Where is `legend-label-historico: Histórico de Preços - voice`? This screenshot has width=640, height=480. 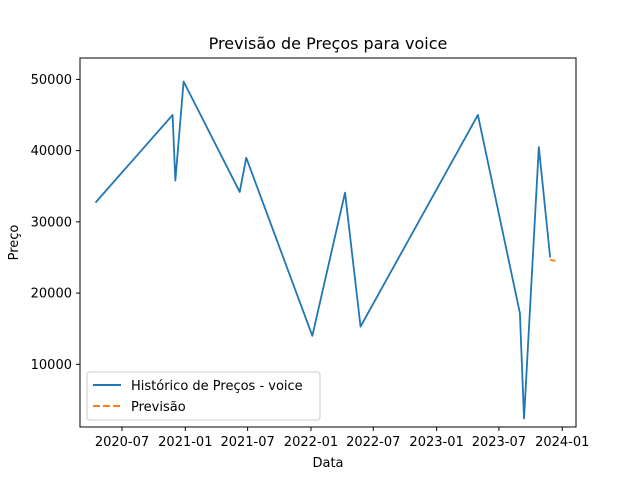 legend-label-historico: Histórico de Preços - voice is located at coordinates (217, 386).